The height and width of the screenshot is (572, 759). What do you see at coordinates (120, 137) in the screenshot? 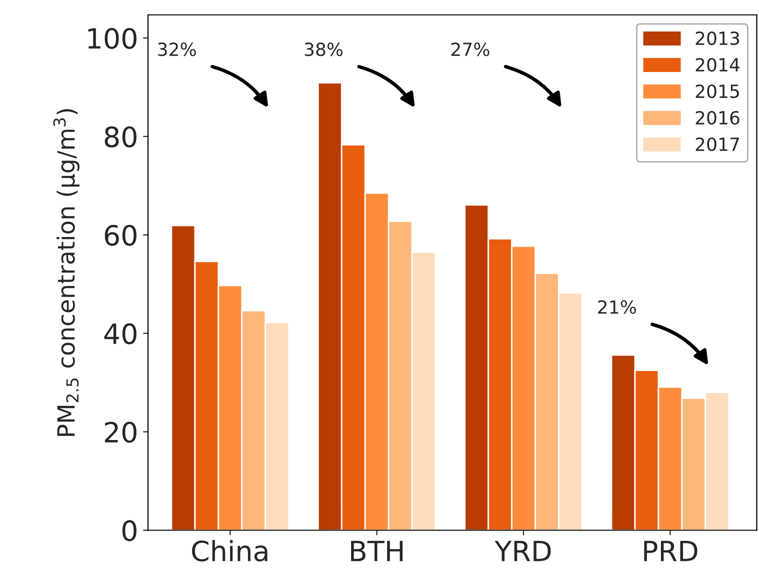
I see `y-tick-label: 80` at bounding box center [120, 137].